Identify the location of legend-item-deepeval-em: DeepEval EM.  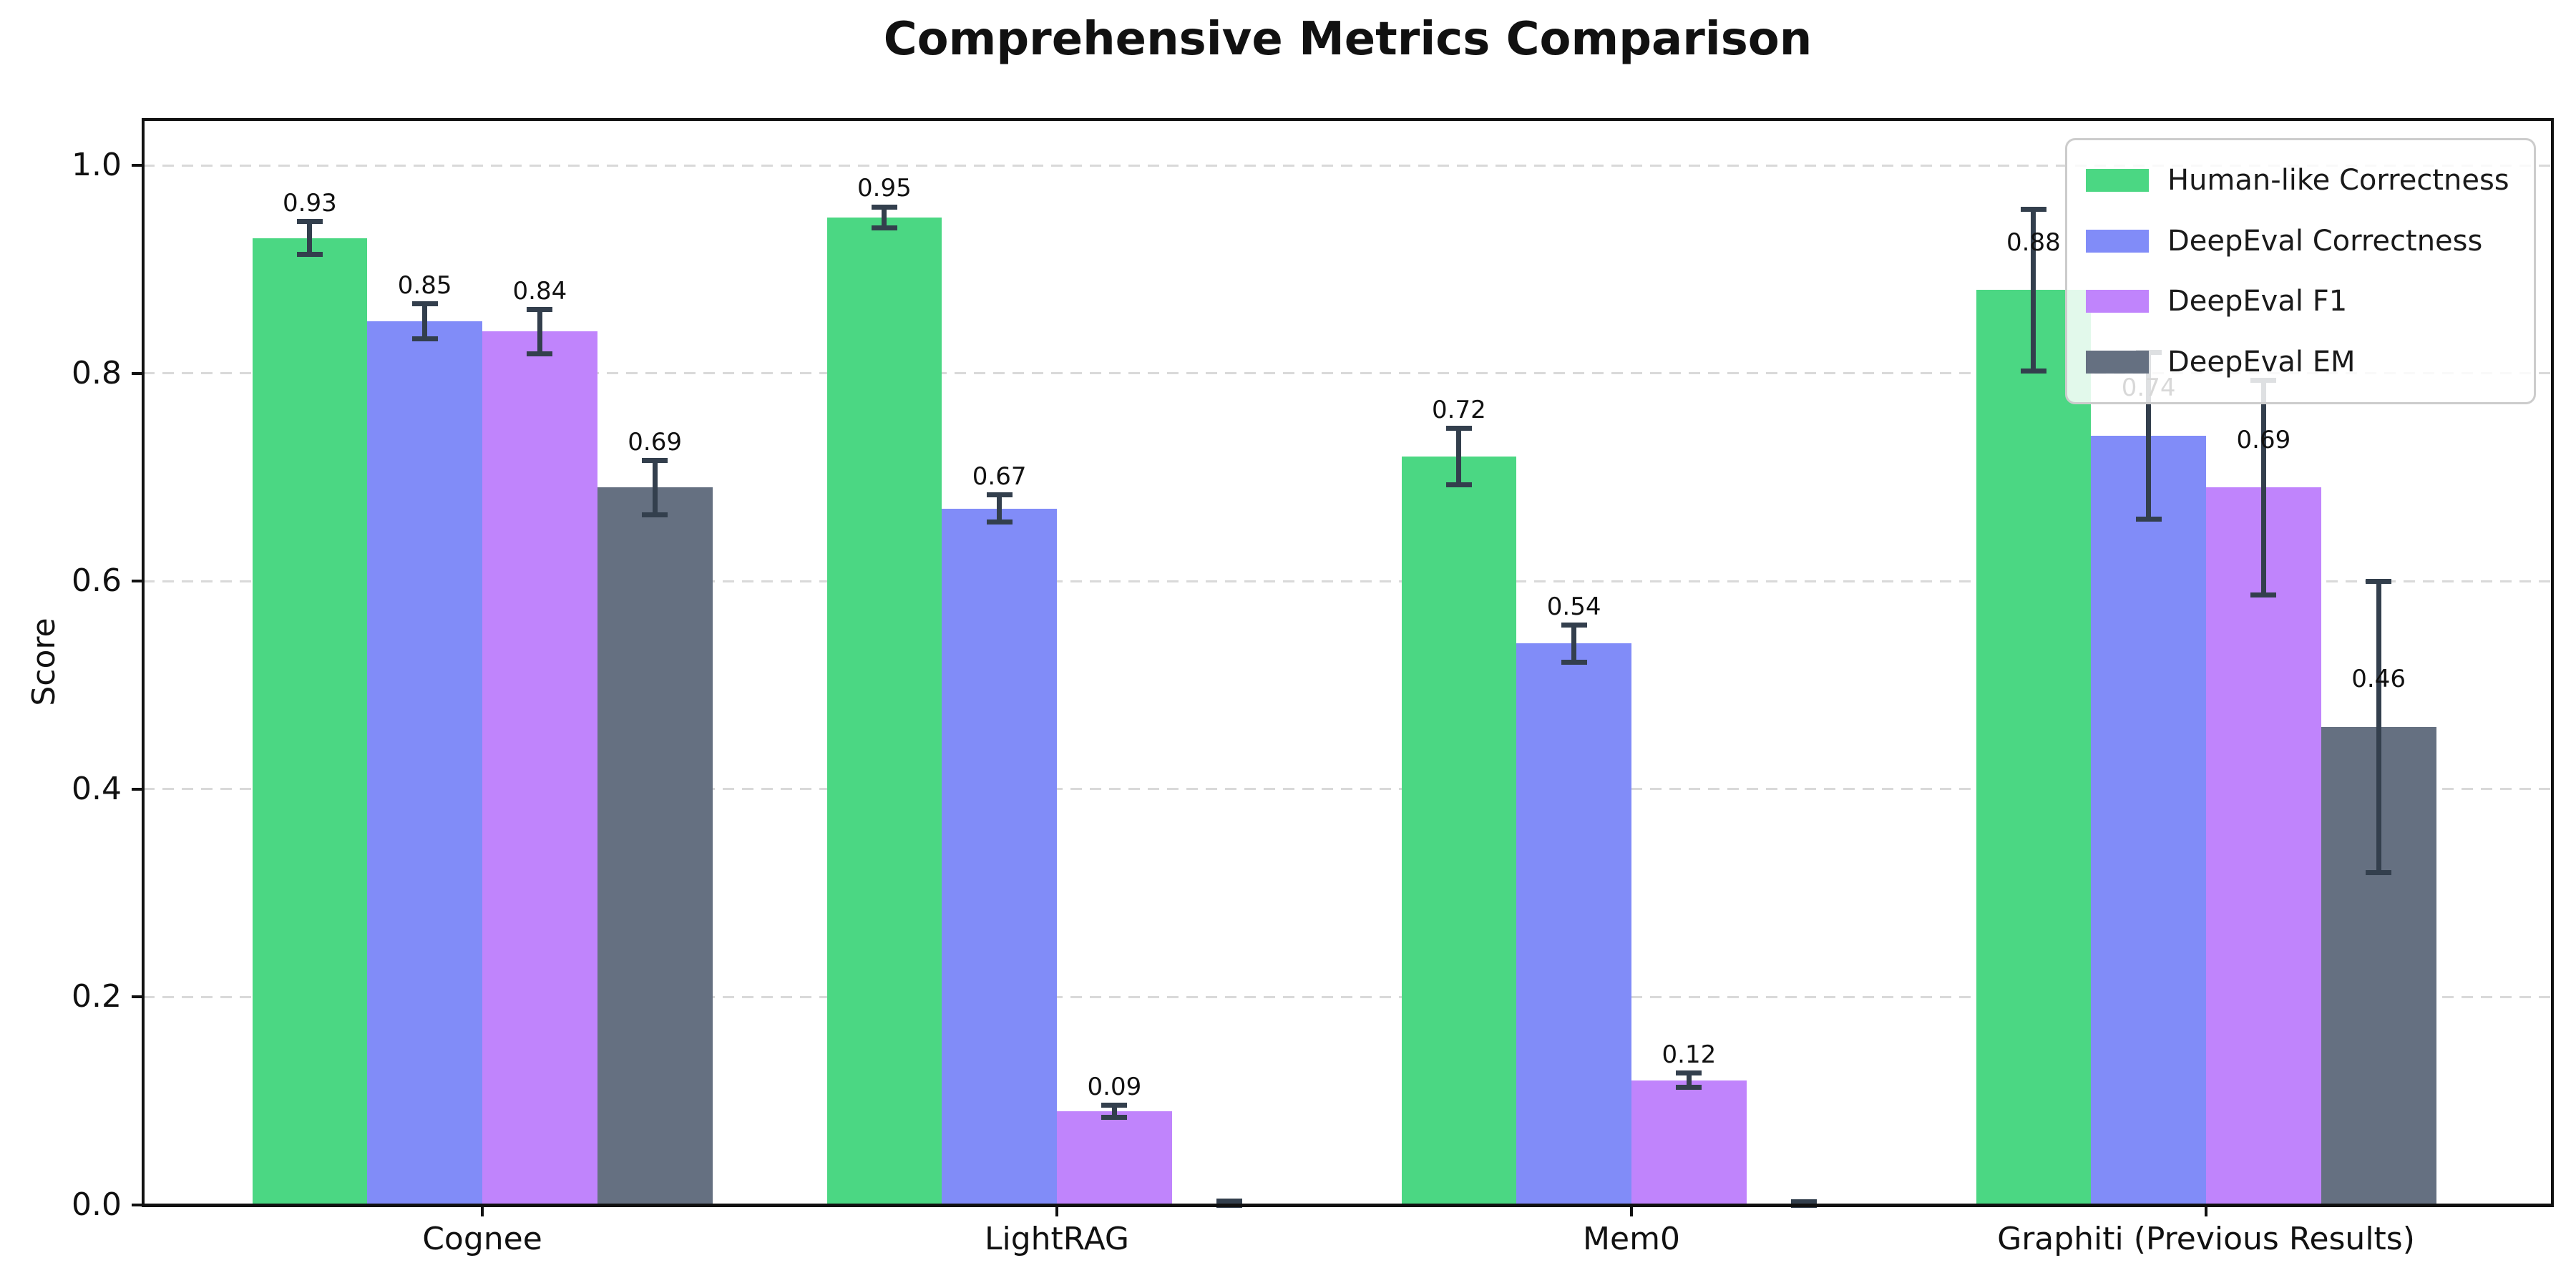
(2300, 362).